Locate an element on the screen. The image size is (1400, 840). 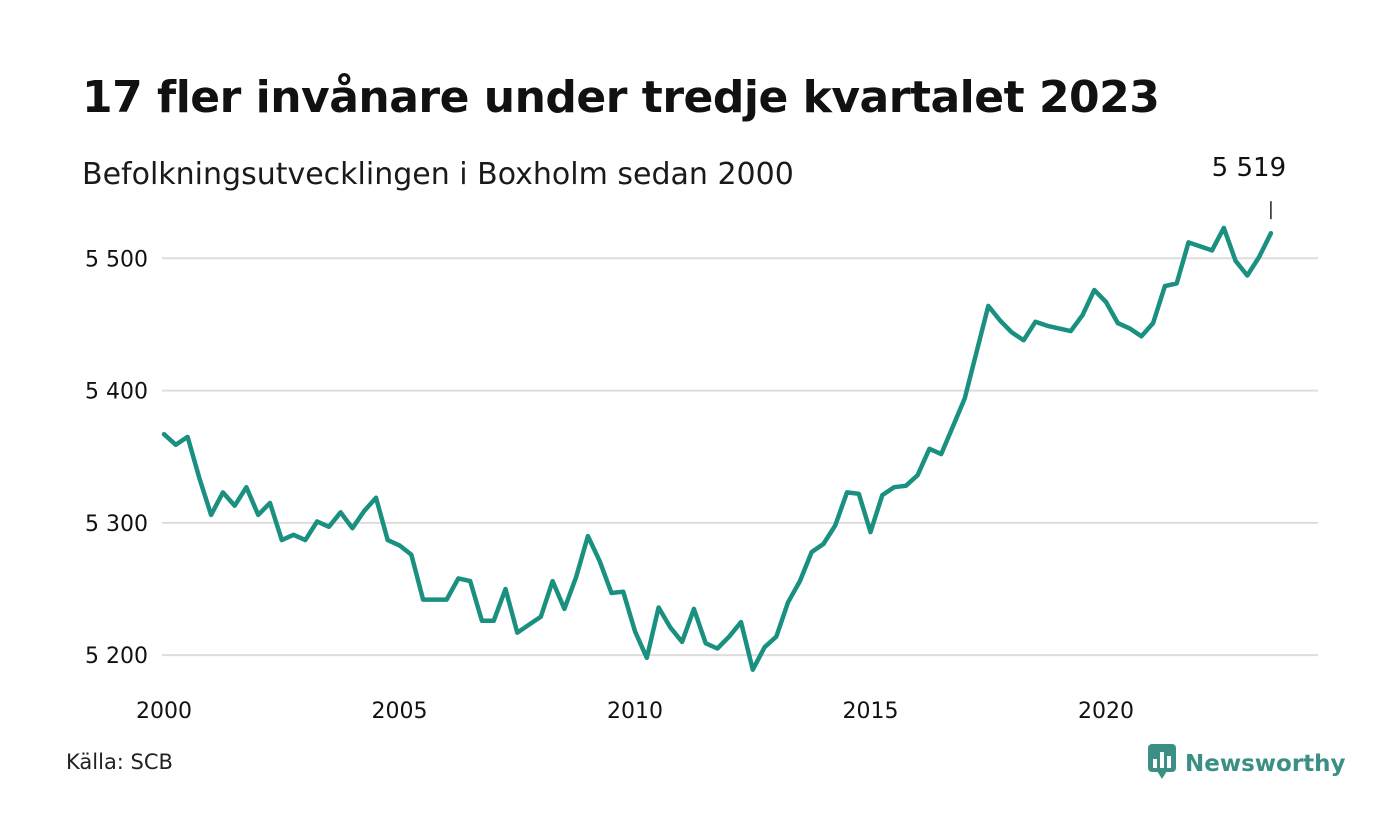
brand-name: Newsworthy is located at coordinates (1265, 764).